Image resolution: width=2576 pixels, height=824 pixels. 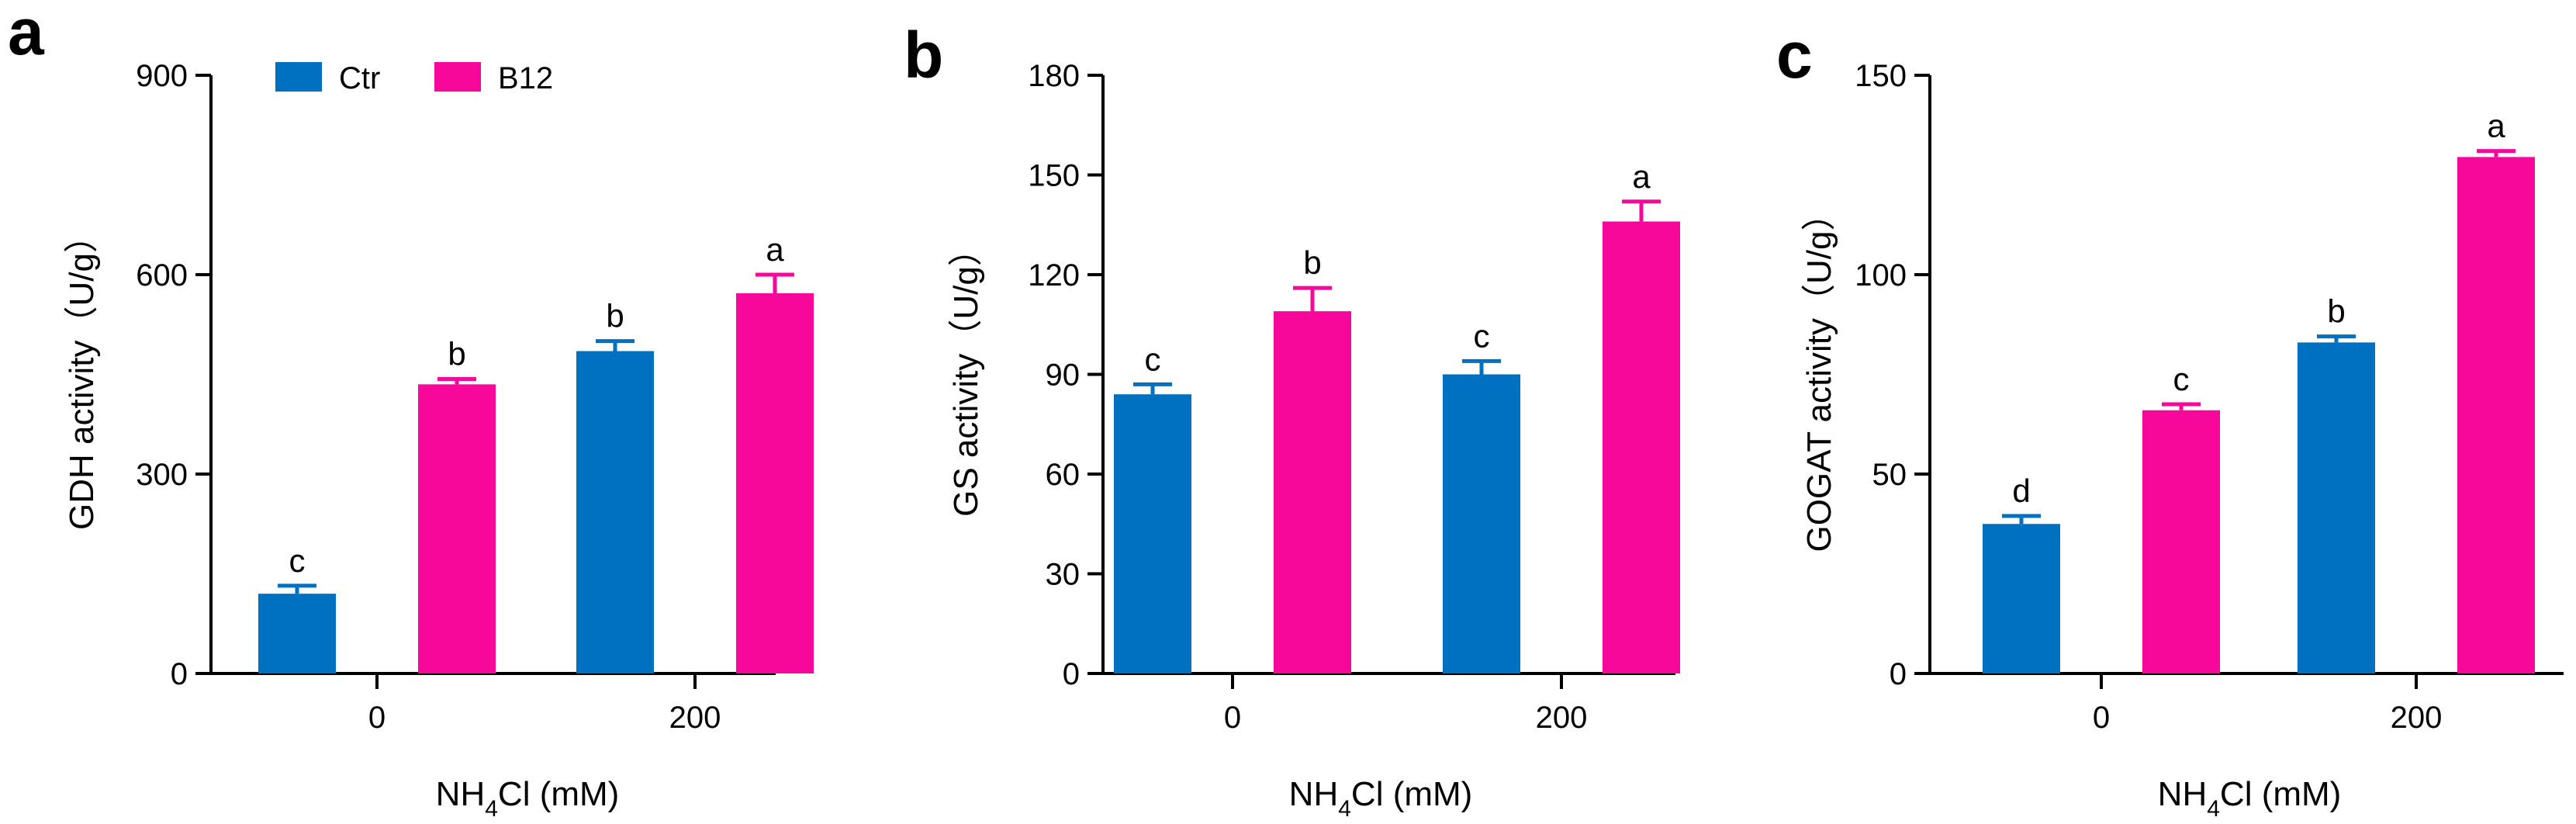 What do you see at coordinates (82, 374) in the screenshot?
I see `y-axis-title: GDH activity（U/g）` at bounding box center [82, 374].